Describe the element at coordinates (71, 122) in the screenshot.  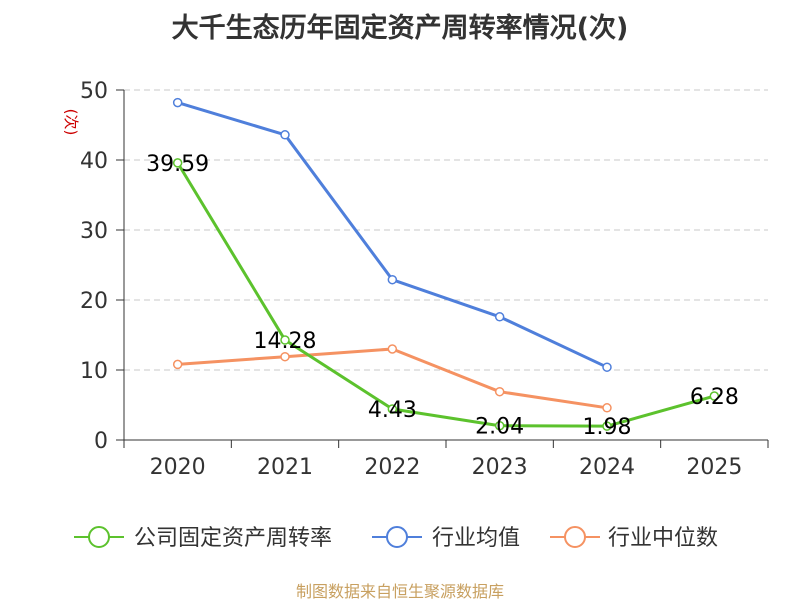
I see `y-axis-label: (次)` at that location.